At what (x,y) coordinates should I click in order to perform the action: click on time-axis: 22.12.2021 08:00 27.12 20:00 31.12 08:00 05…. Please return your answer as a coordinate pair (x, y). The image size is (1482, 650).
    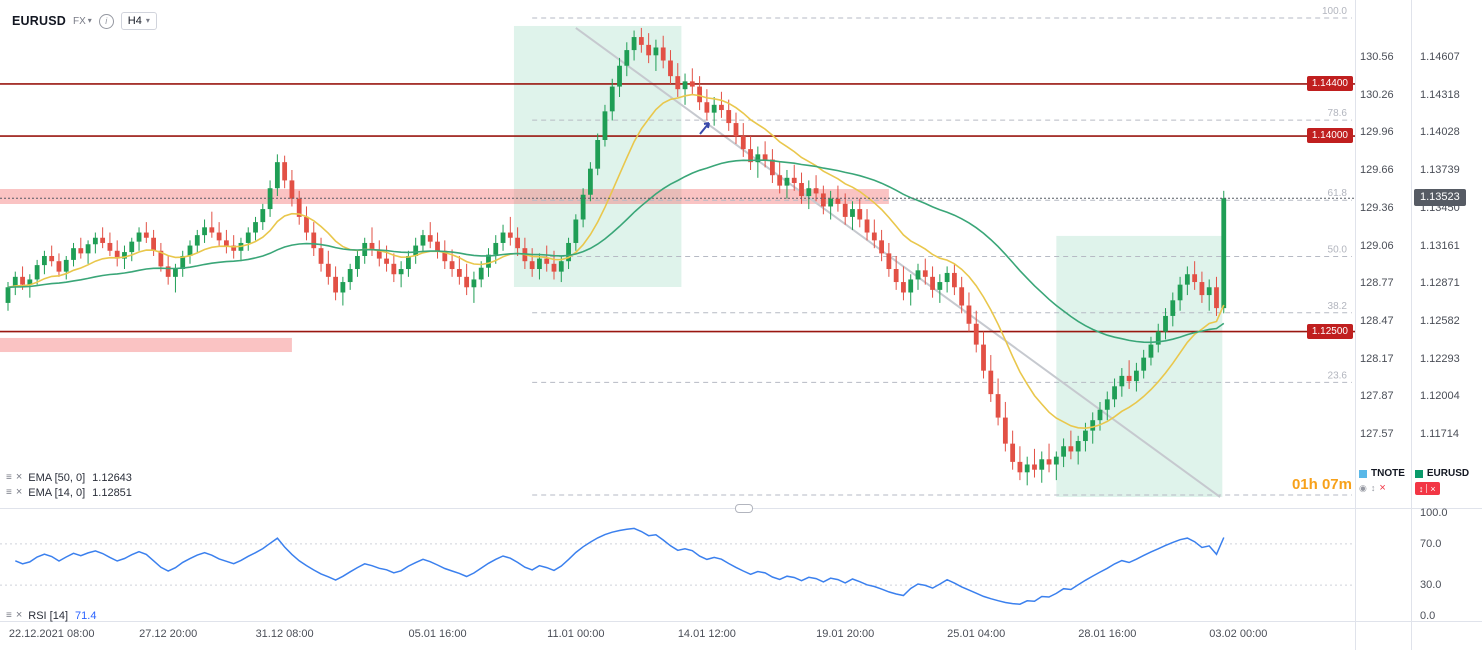
    Looking at the image, I should click on (678, 635).